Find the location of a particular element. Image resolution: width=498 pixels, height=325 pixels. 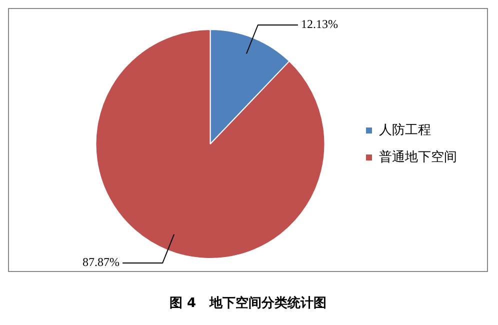

data-label: 87.87% is located at coordinates (101, 262).